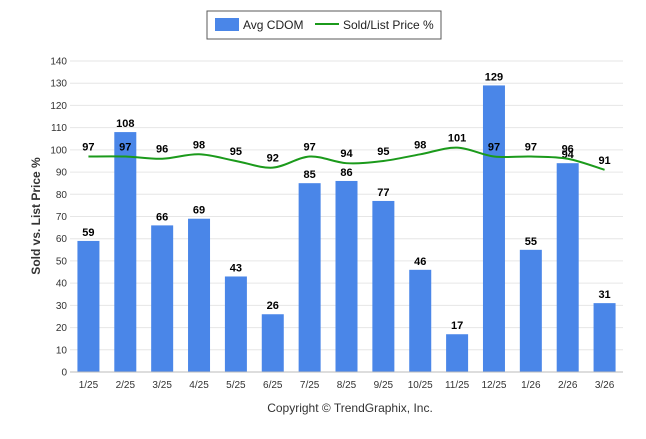  Describe the element at coordinates (310, 385) in the screenshot. I see `x-tick-label: 7/25` at that location.